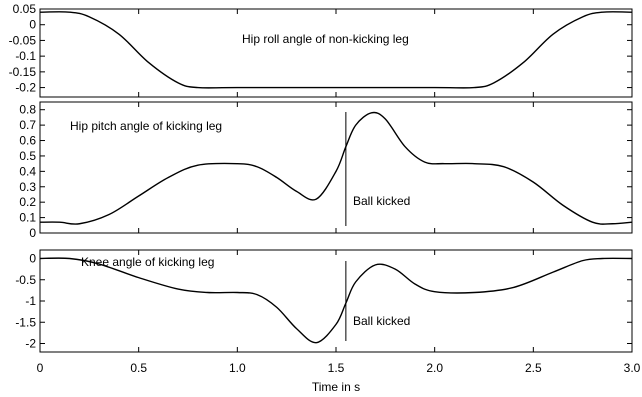 The width and height of the screenshot is (642, 397). I want to click on panel-1-y-tick-label: 0, so click(32, 25).